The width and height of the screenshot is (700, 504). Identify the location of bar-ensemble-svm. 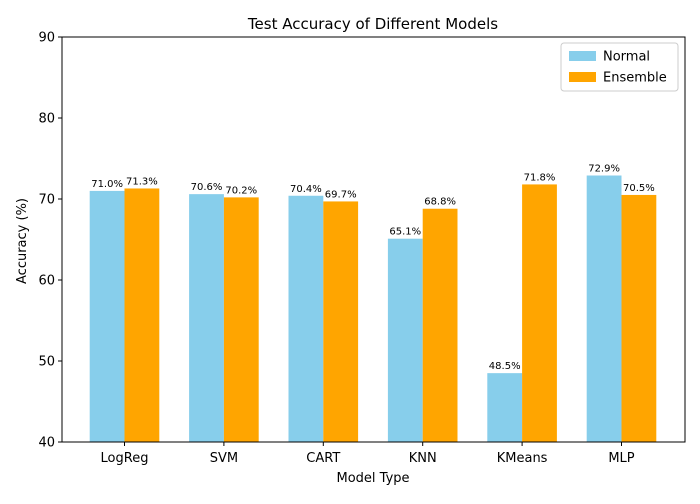
(241, 319).